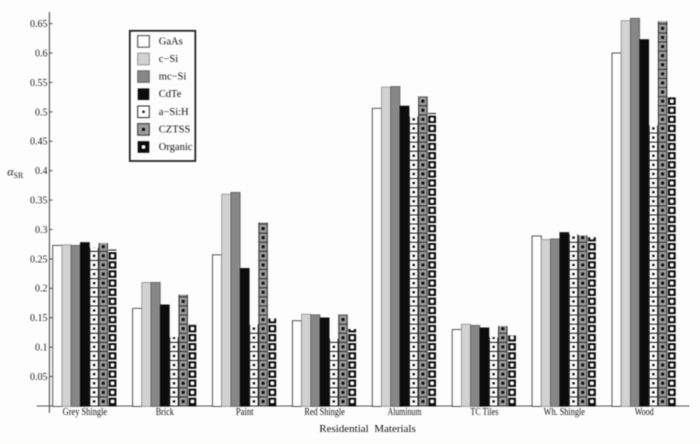 This screenshot has width=700, height=444. What do you see at coordinates (170, 94) in the screenshot?
I see `svg-text: CdTe` at bounding box center [170, 94].